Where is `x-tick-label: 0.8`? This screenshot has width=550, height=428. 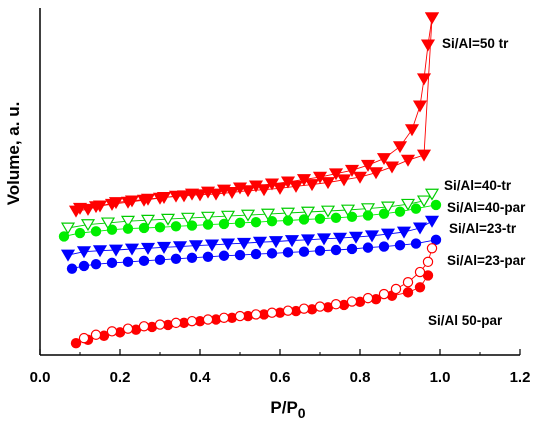 x-tick-label: 0.8 is located at coordinates (360, 377).